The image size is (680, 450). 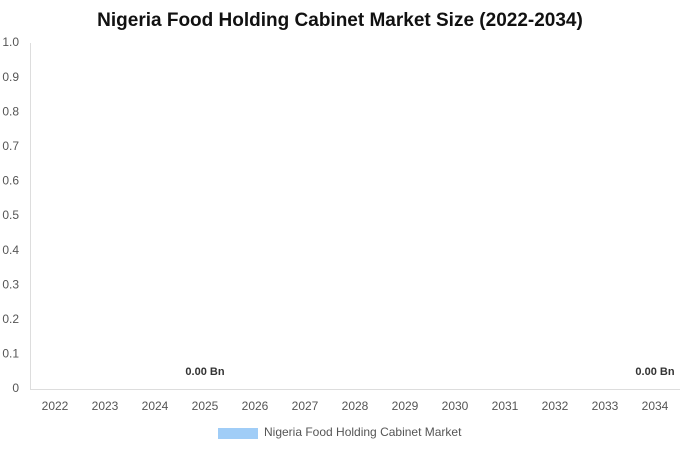 I want to click on x-tick-label: 2028, so click(x=355, y=406).